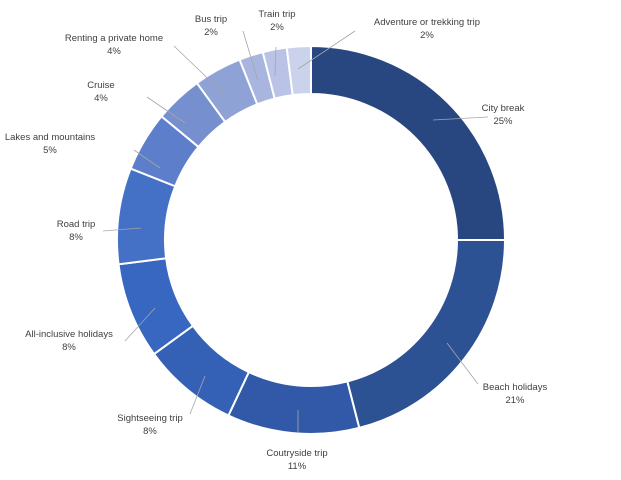  I want to click on label-coutryside-trip: Coutryside trip, so click(296, 453).